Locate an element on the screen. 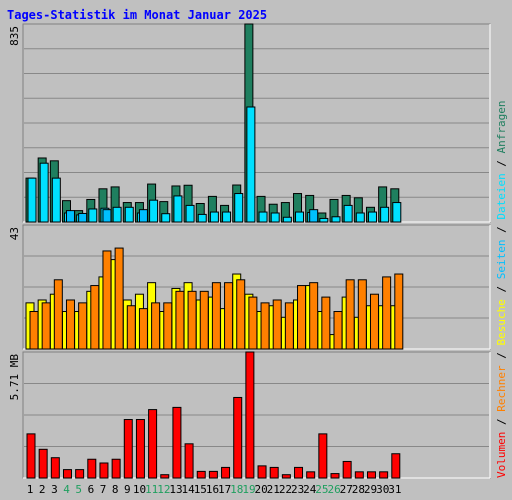 The image size is (512, 500). x-tick-day-25: 25 is located at coordinates (321, 489).